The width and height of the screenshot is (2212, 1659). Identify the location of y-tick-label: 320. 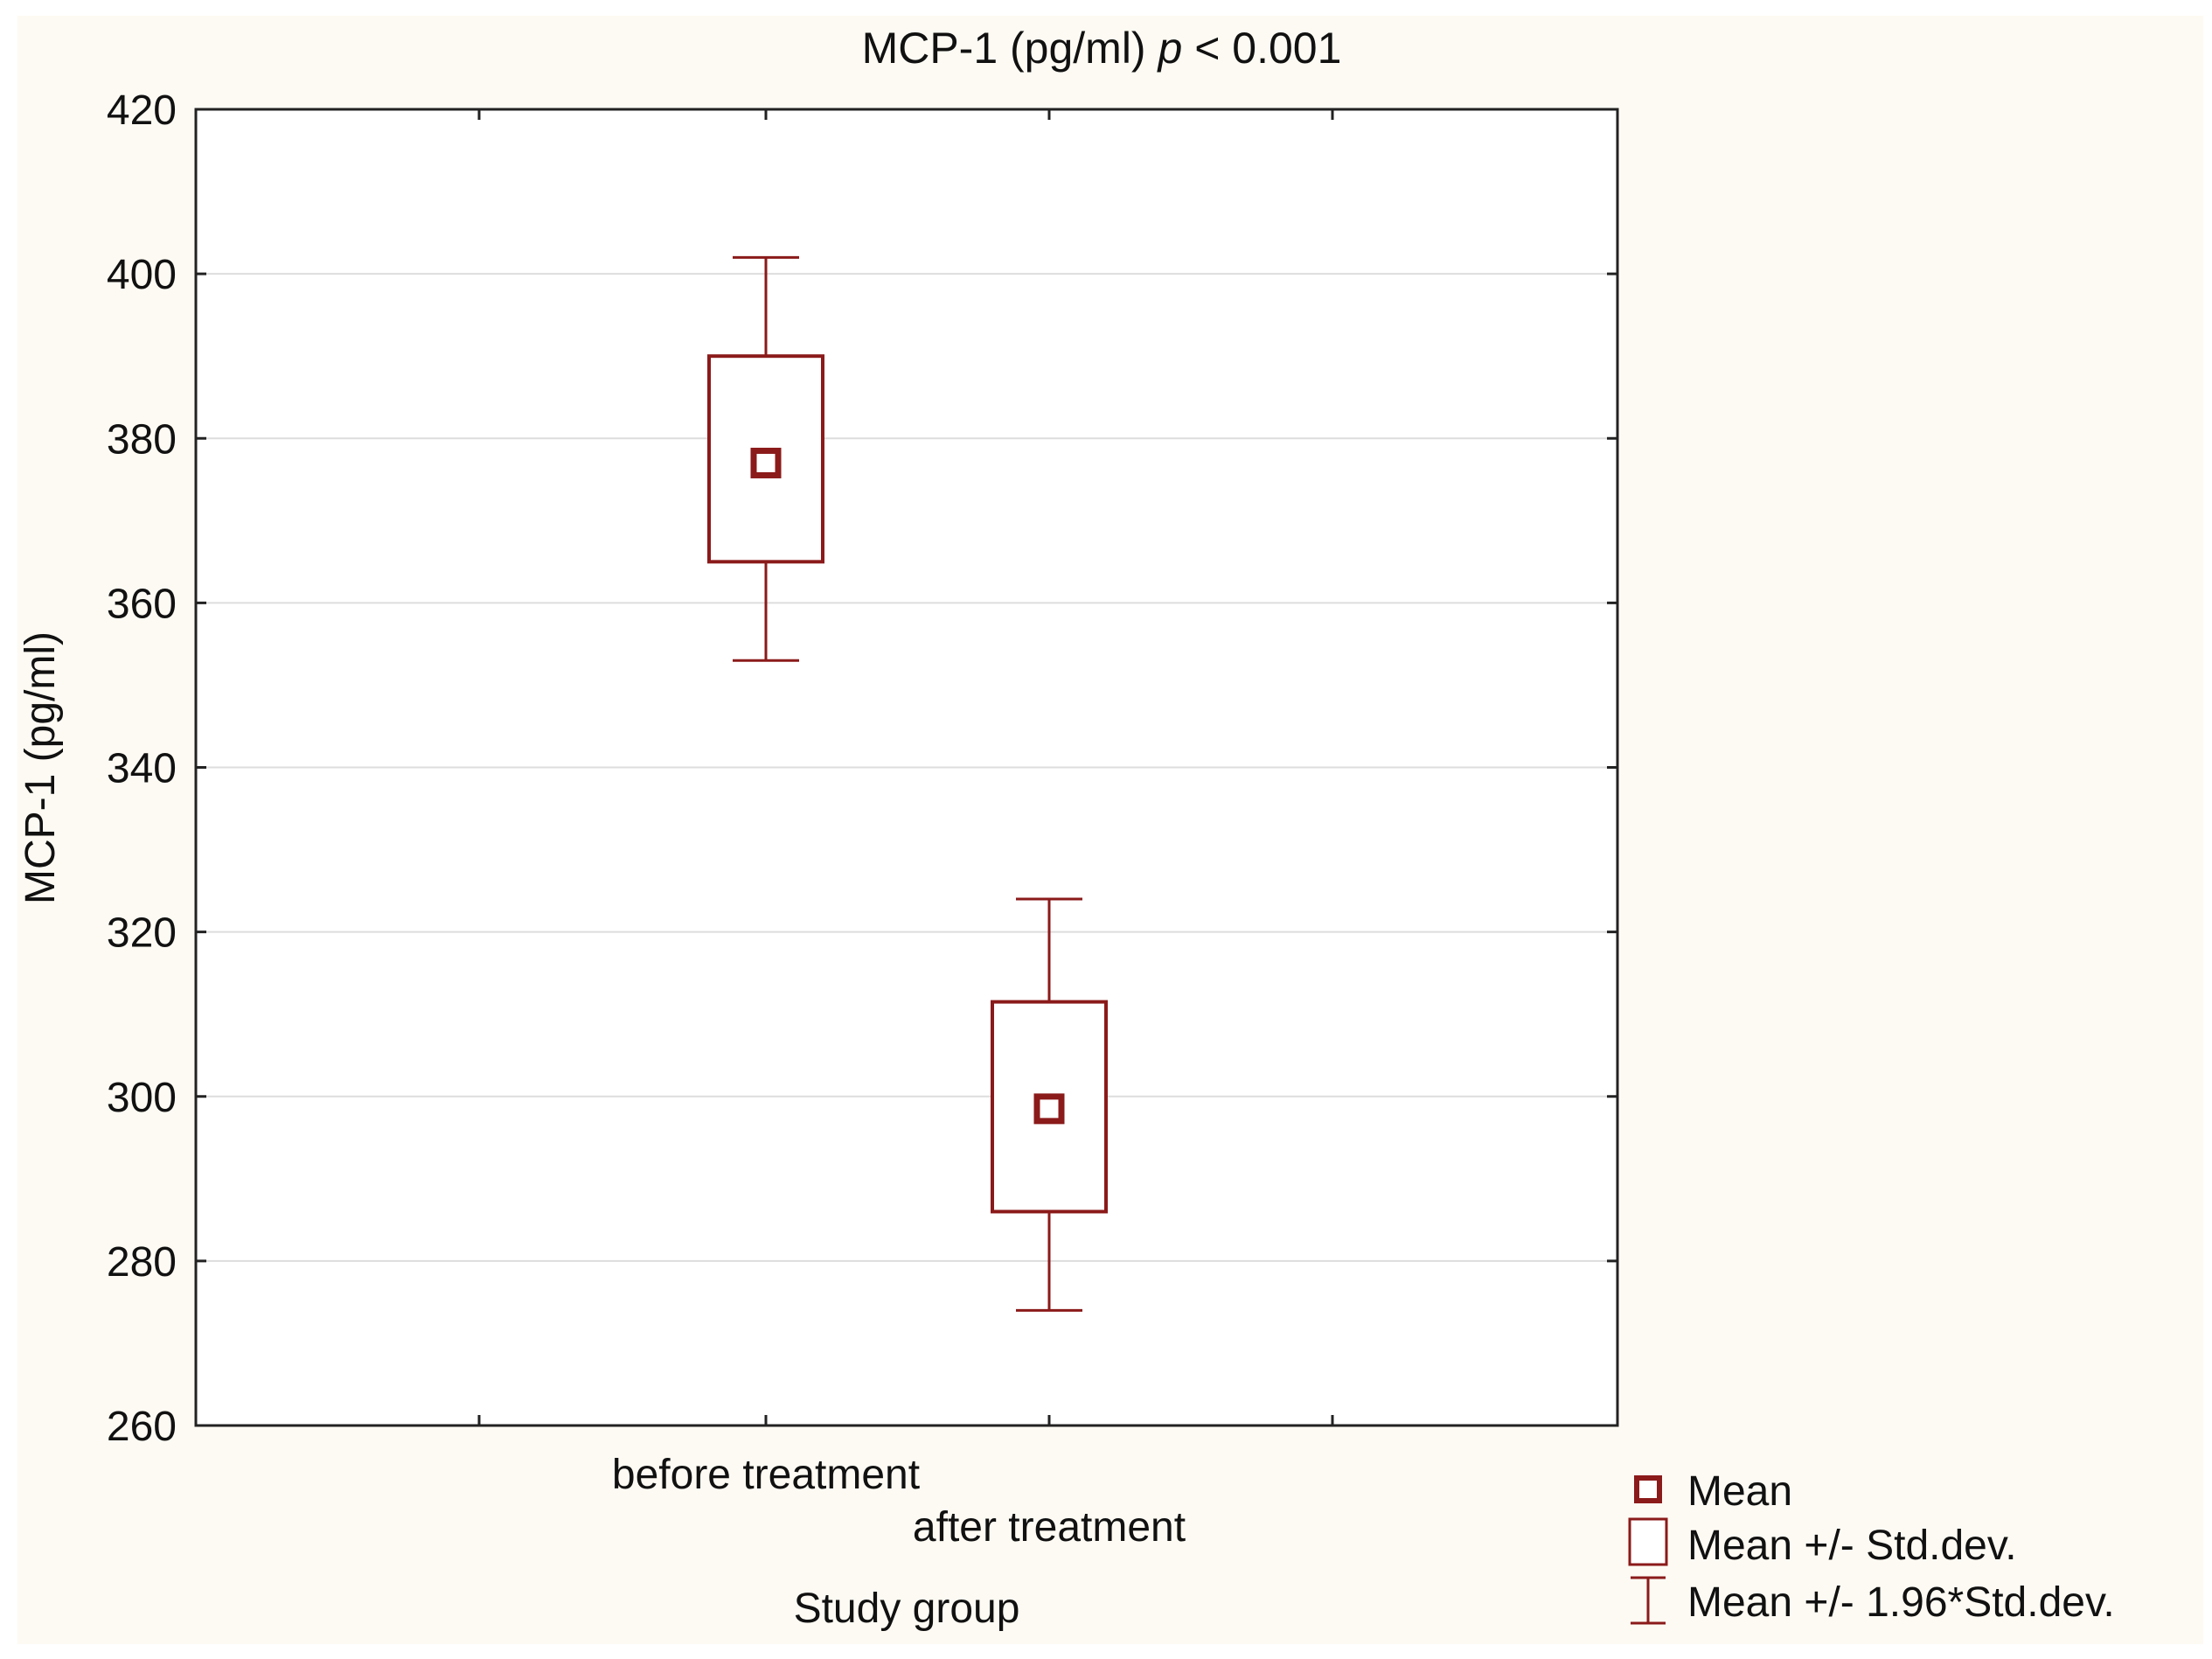
(142, 934).